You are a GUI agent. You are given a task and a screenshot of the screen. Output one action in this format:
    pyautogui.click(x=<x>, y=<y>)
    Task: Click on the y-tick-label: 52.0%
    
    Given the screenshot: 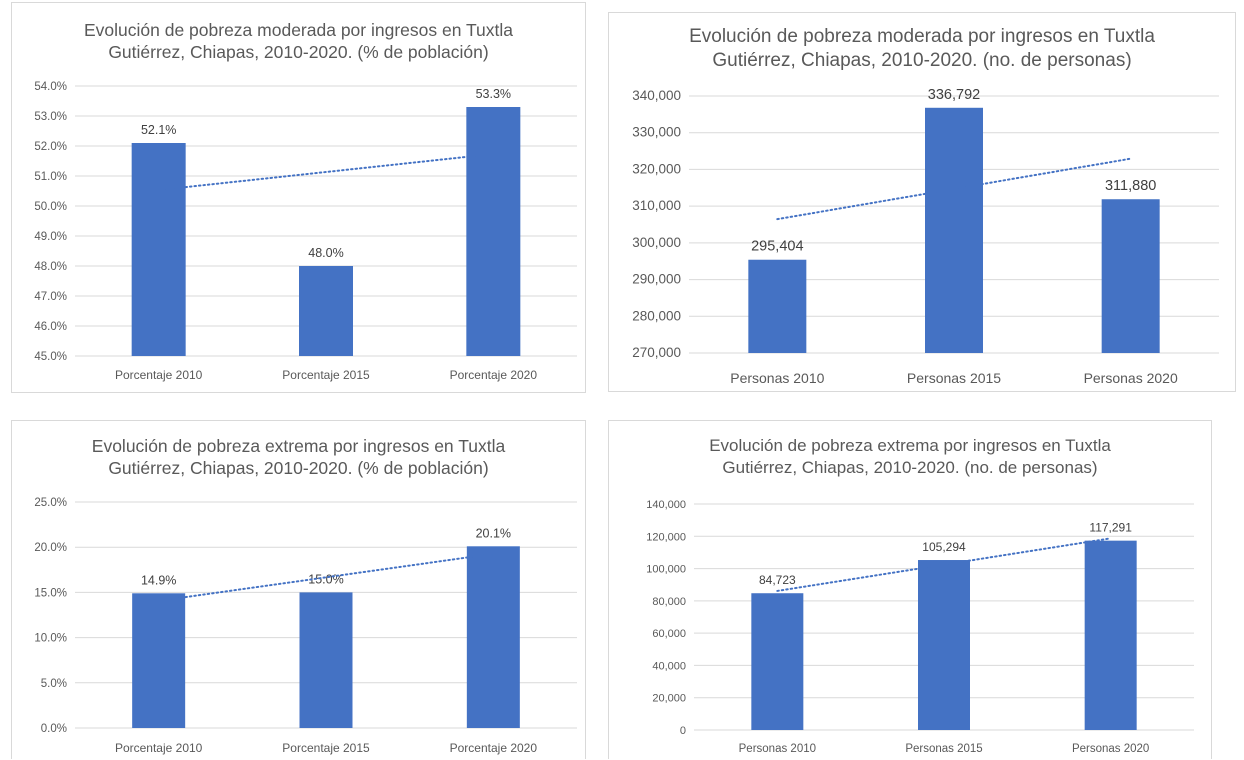 What is the action you would take?
    pyautogui.click(x=50, y=147)
    